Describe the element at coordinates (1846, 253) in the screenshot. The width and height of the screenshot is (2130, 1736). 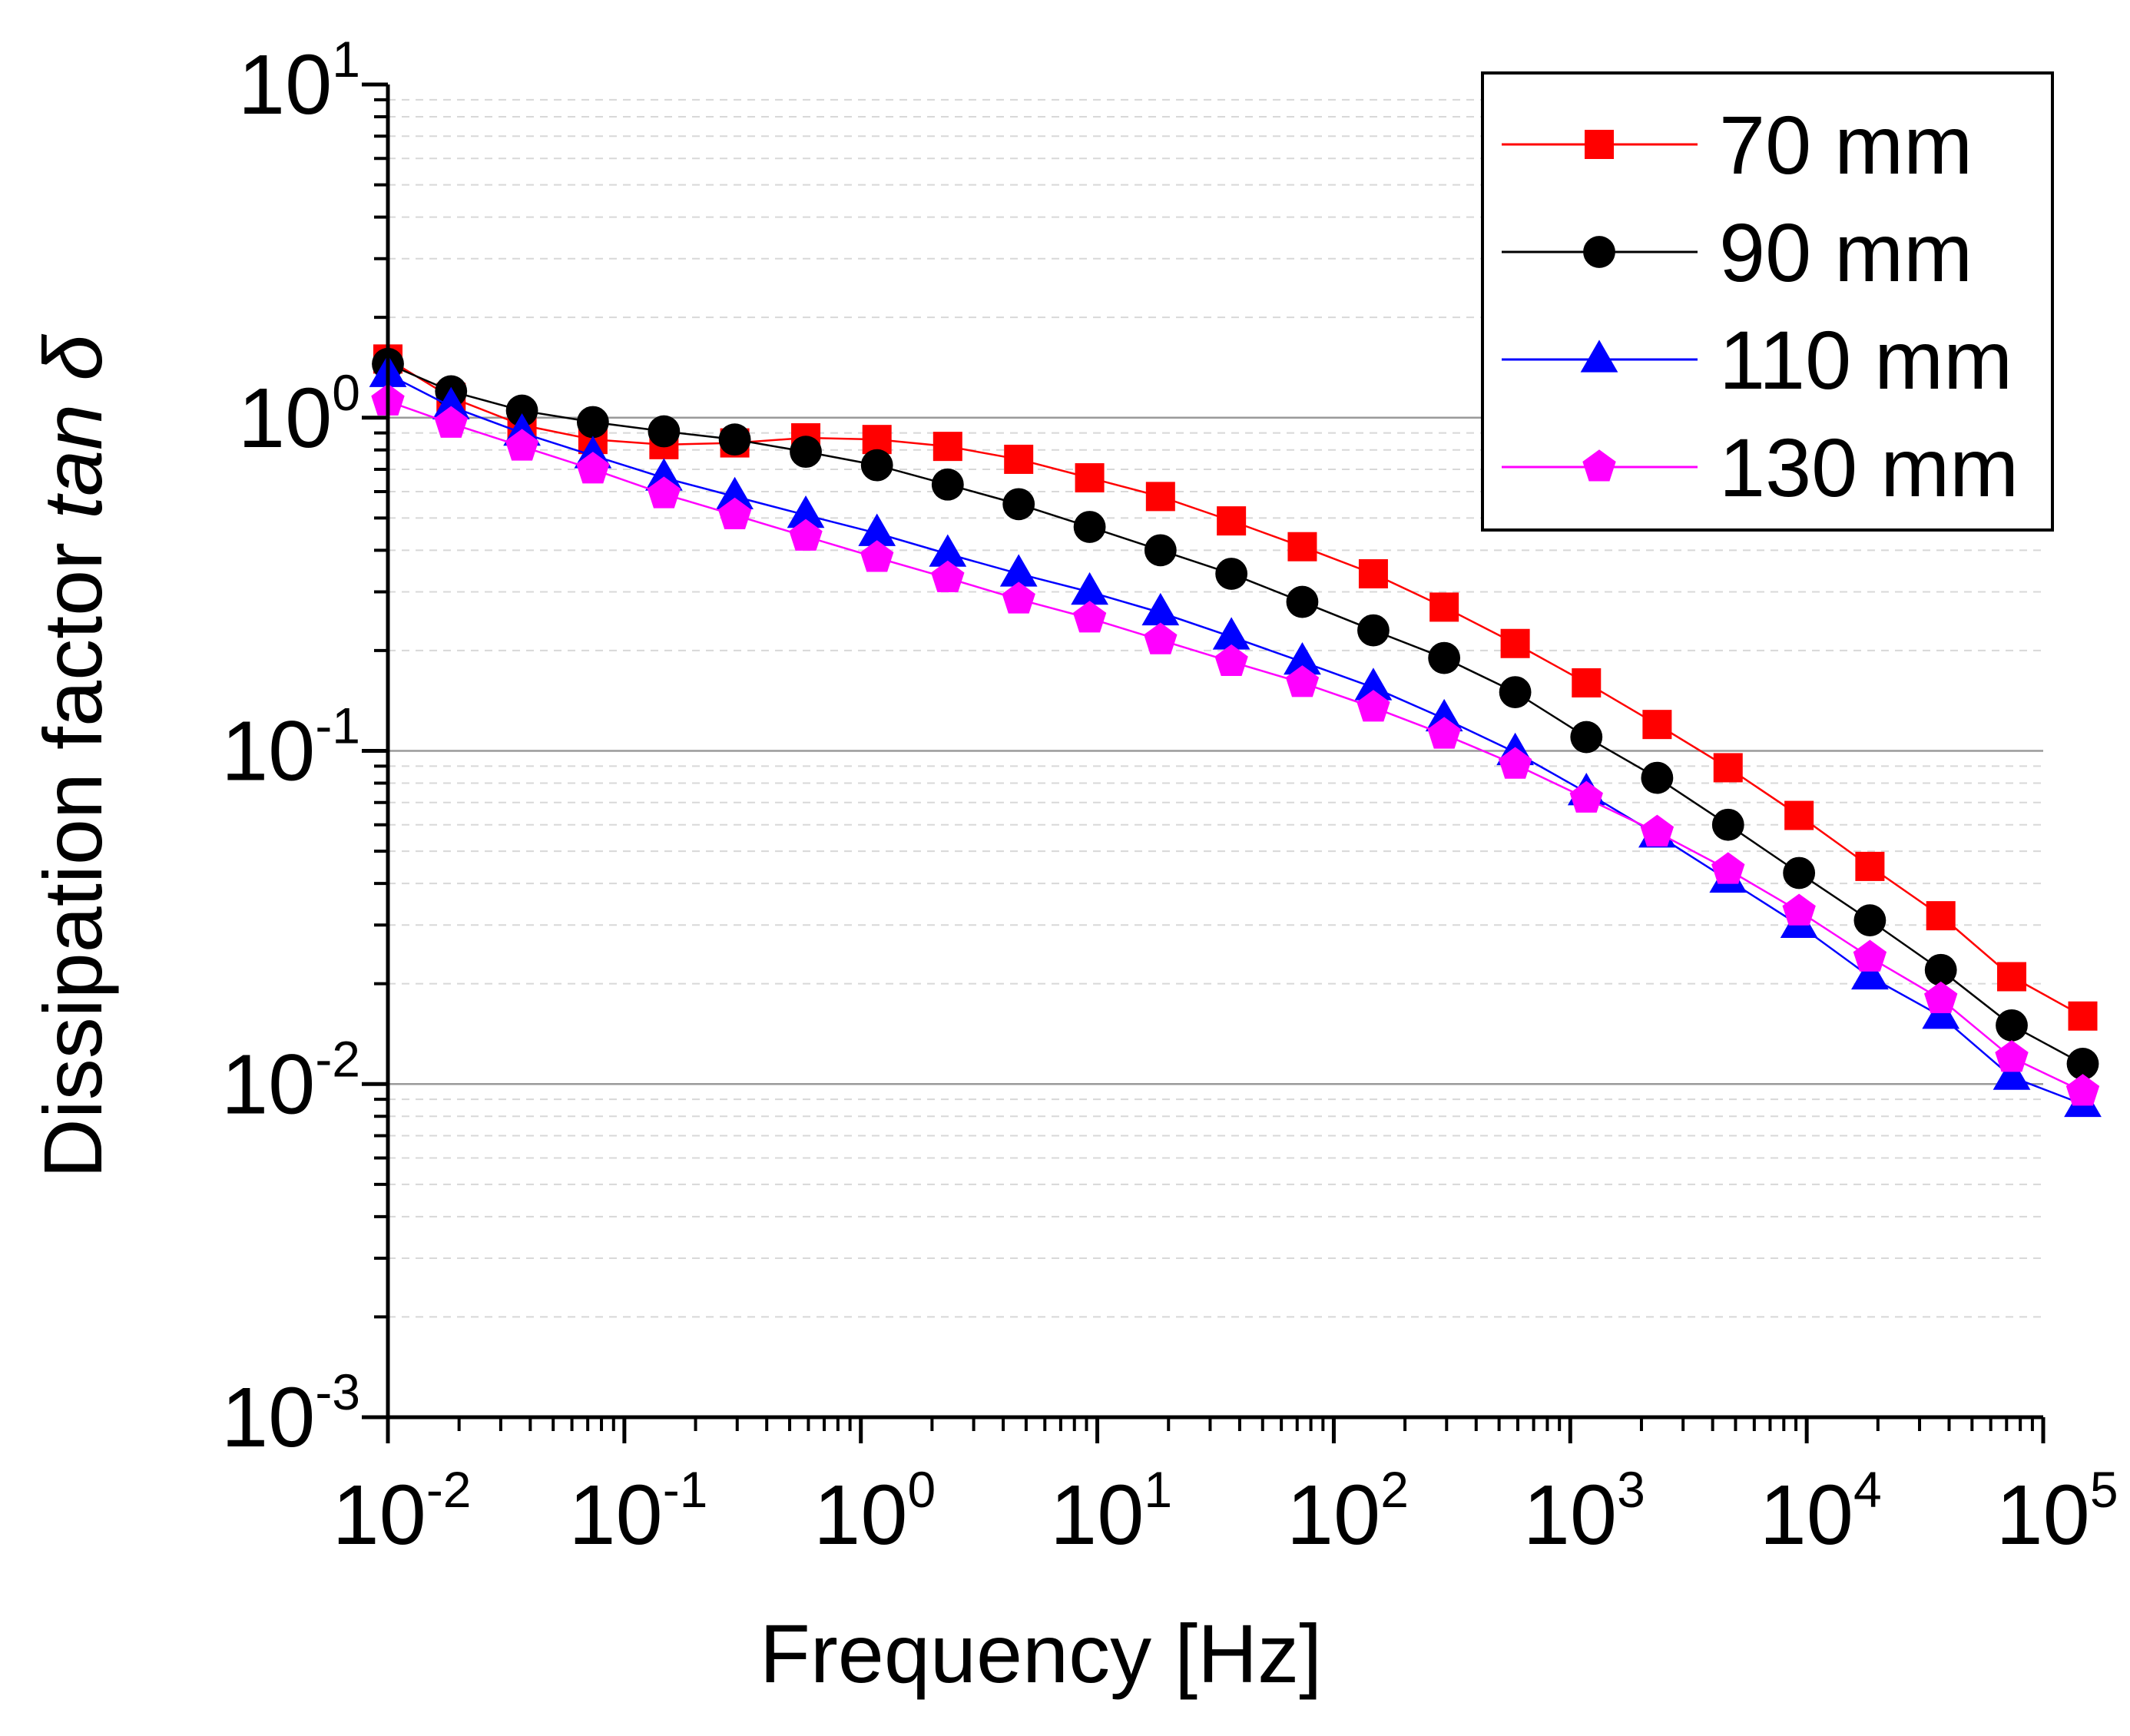
I see `legend-label: 90 mm` at that location.